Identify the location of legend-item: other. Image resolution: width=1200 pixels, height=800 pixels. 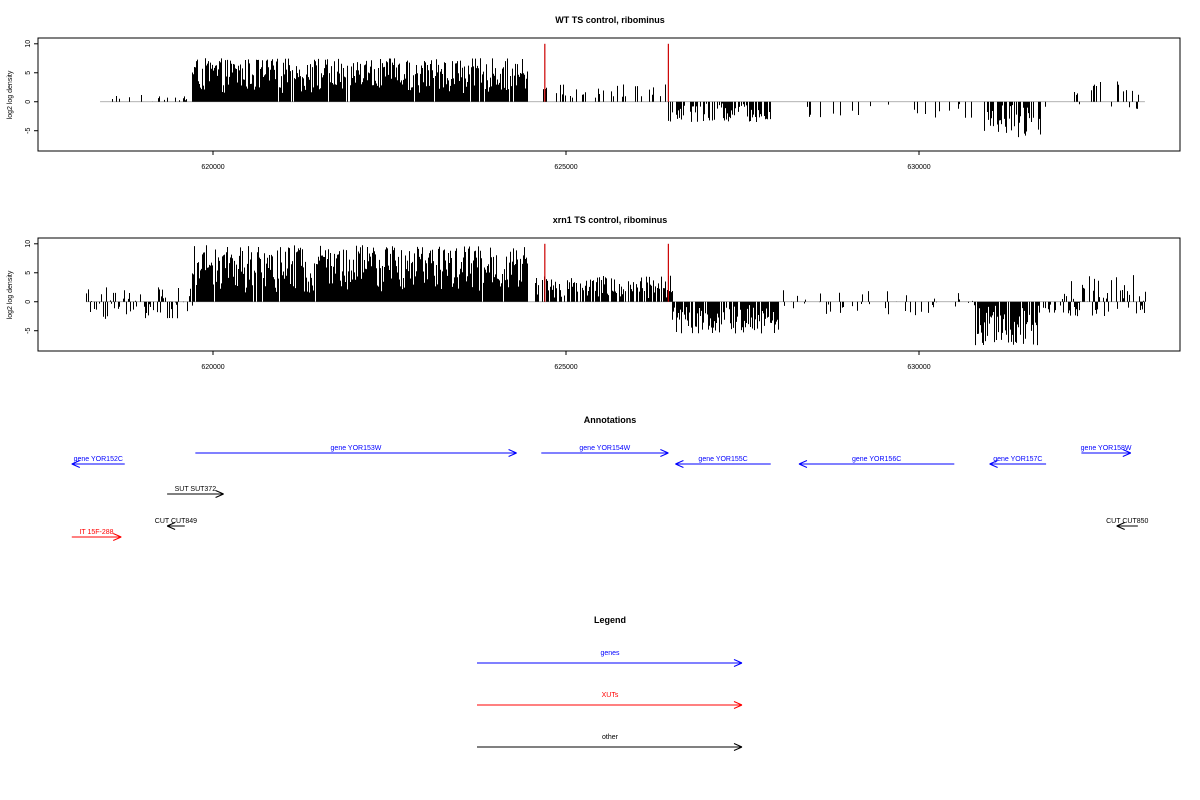
(610, 742).